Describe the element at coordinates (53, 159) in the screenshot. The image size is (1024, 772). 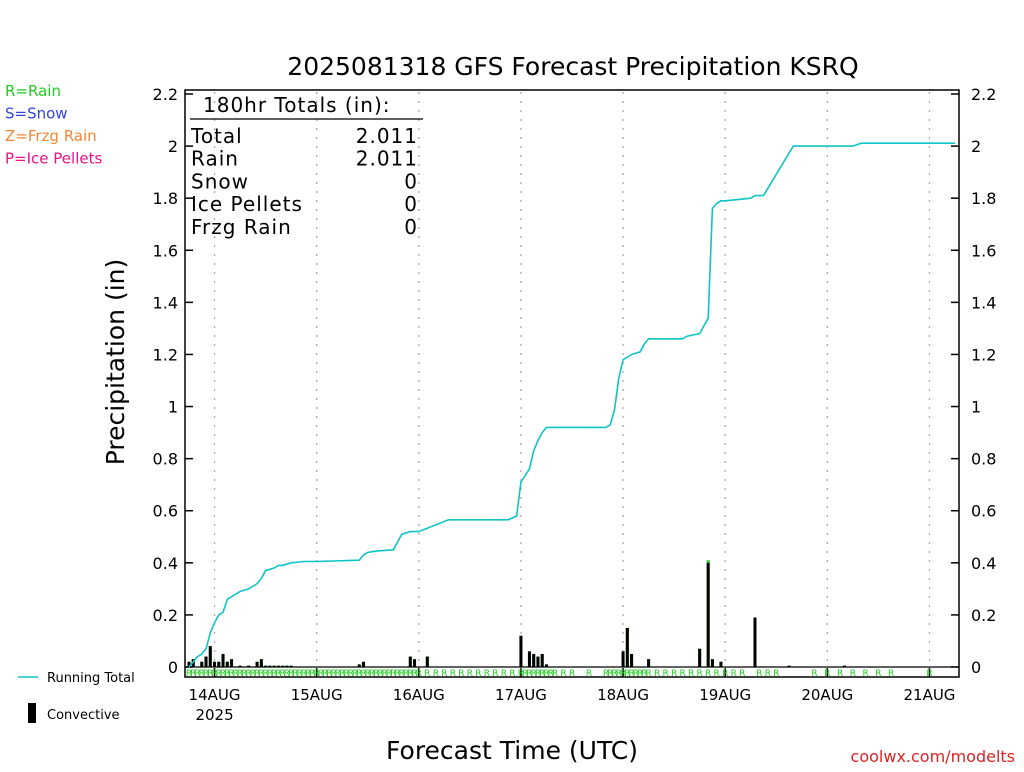
I see `type-legend-item: P=Ice Pellets` at that location.